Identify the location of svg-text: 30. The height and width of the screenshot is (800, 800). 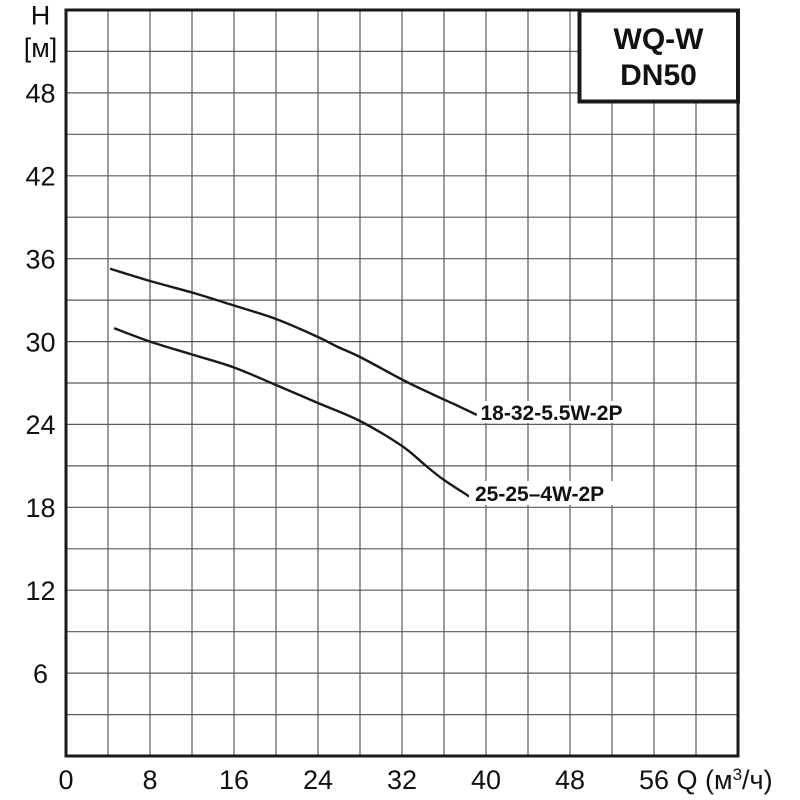
(40, 343).